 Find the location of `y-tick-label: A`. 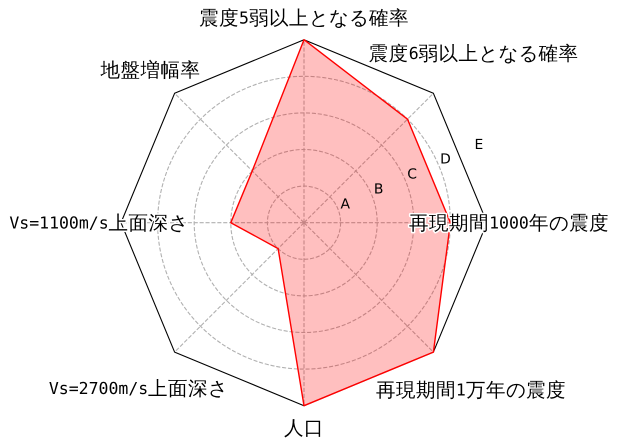

y-tick-label: A is located at coordinates (345, 204).